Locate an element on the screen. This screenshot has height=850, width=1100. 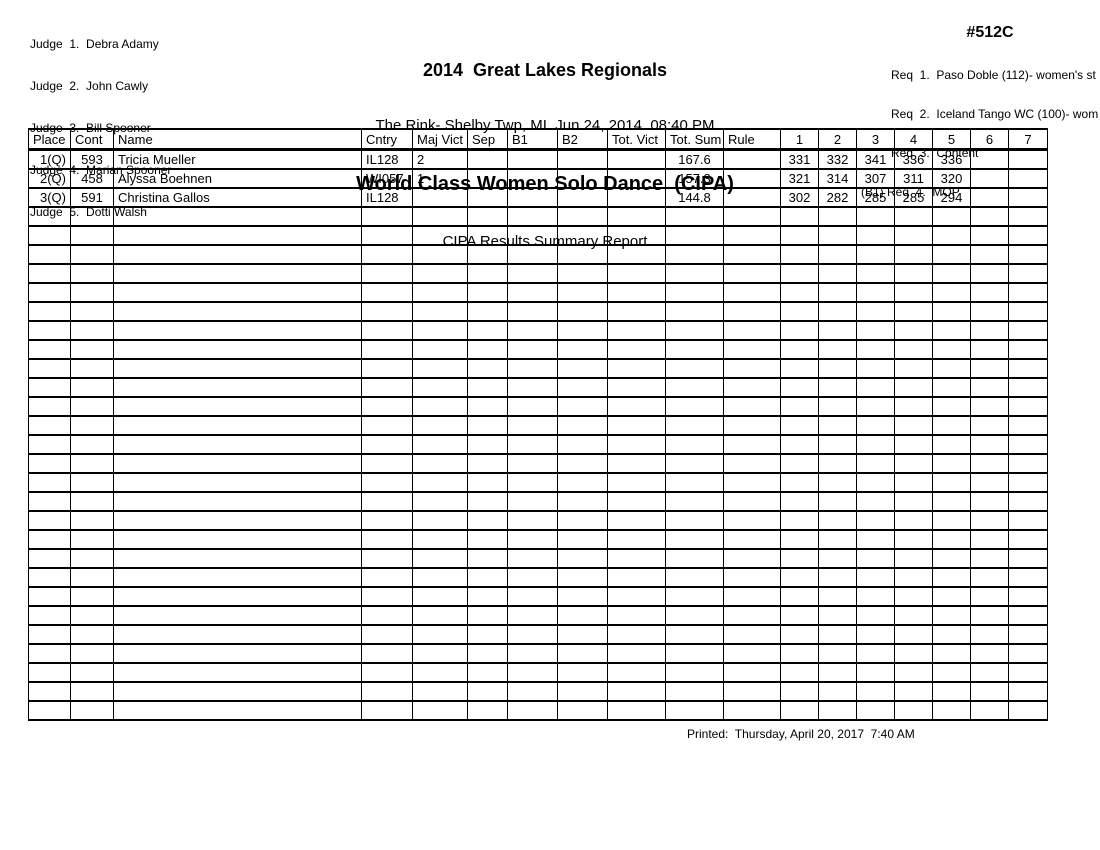
table-cell: 2 is located at coordinates (440, 159).